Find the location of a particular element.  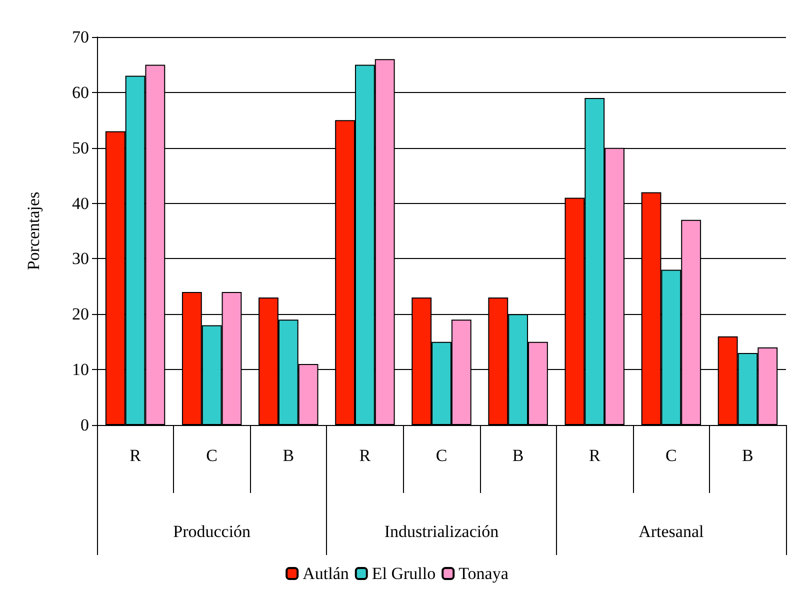

legend-label: Autlán is located at coordinates (326, 573).